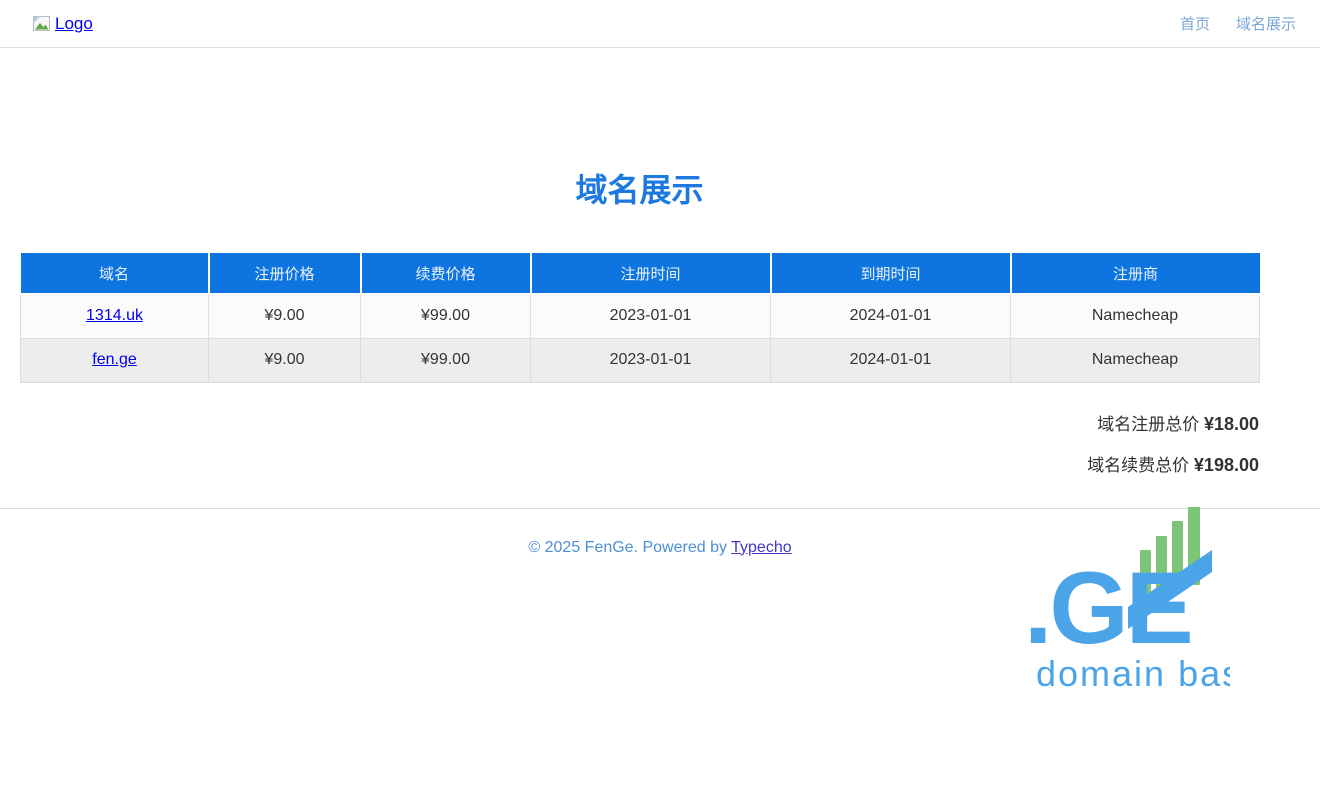  Describe the element at coordinates (639, 424) in the screenshot. I see `registration-total: 域名注册总价 ¥18.00` at that location.